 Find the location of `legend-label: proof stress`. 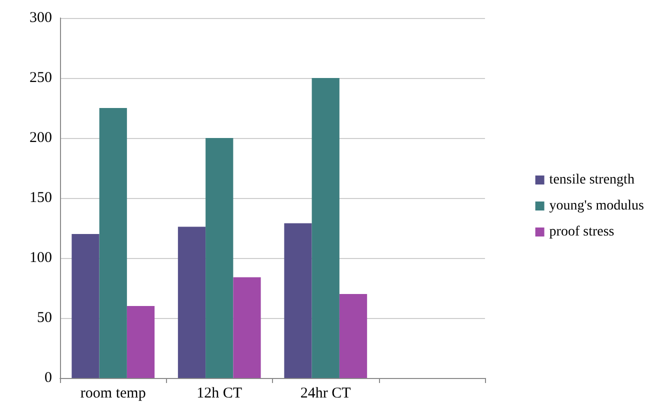

legend-label: proof stress is located at coordinates (581, 232).